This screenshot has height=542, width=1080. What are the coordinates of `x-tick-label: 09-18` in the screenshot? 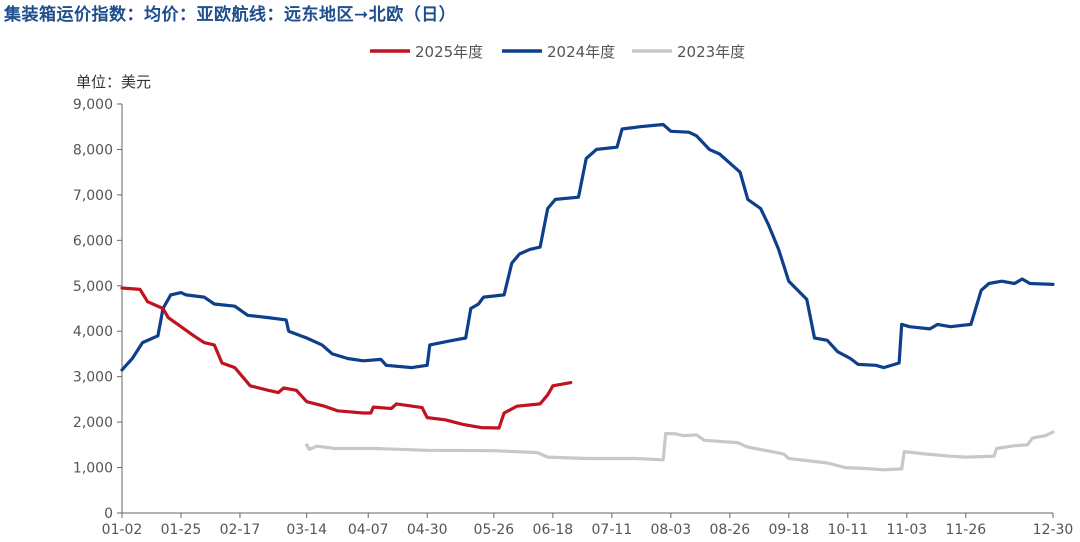 It's located at (788, 530).